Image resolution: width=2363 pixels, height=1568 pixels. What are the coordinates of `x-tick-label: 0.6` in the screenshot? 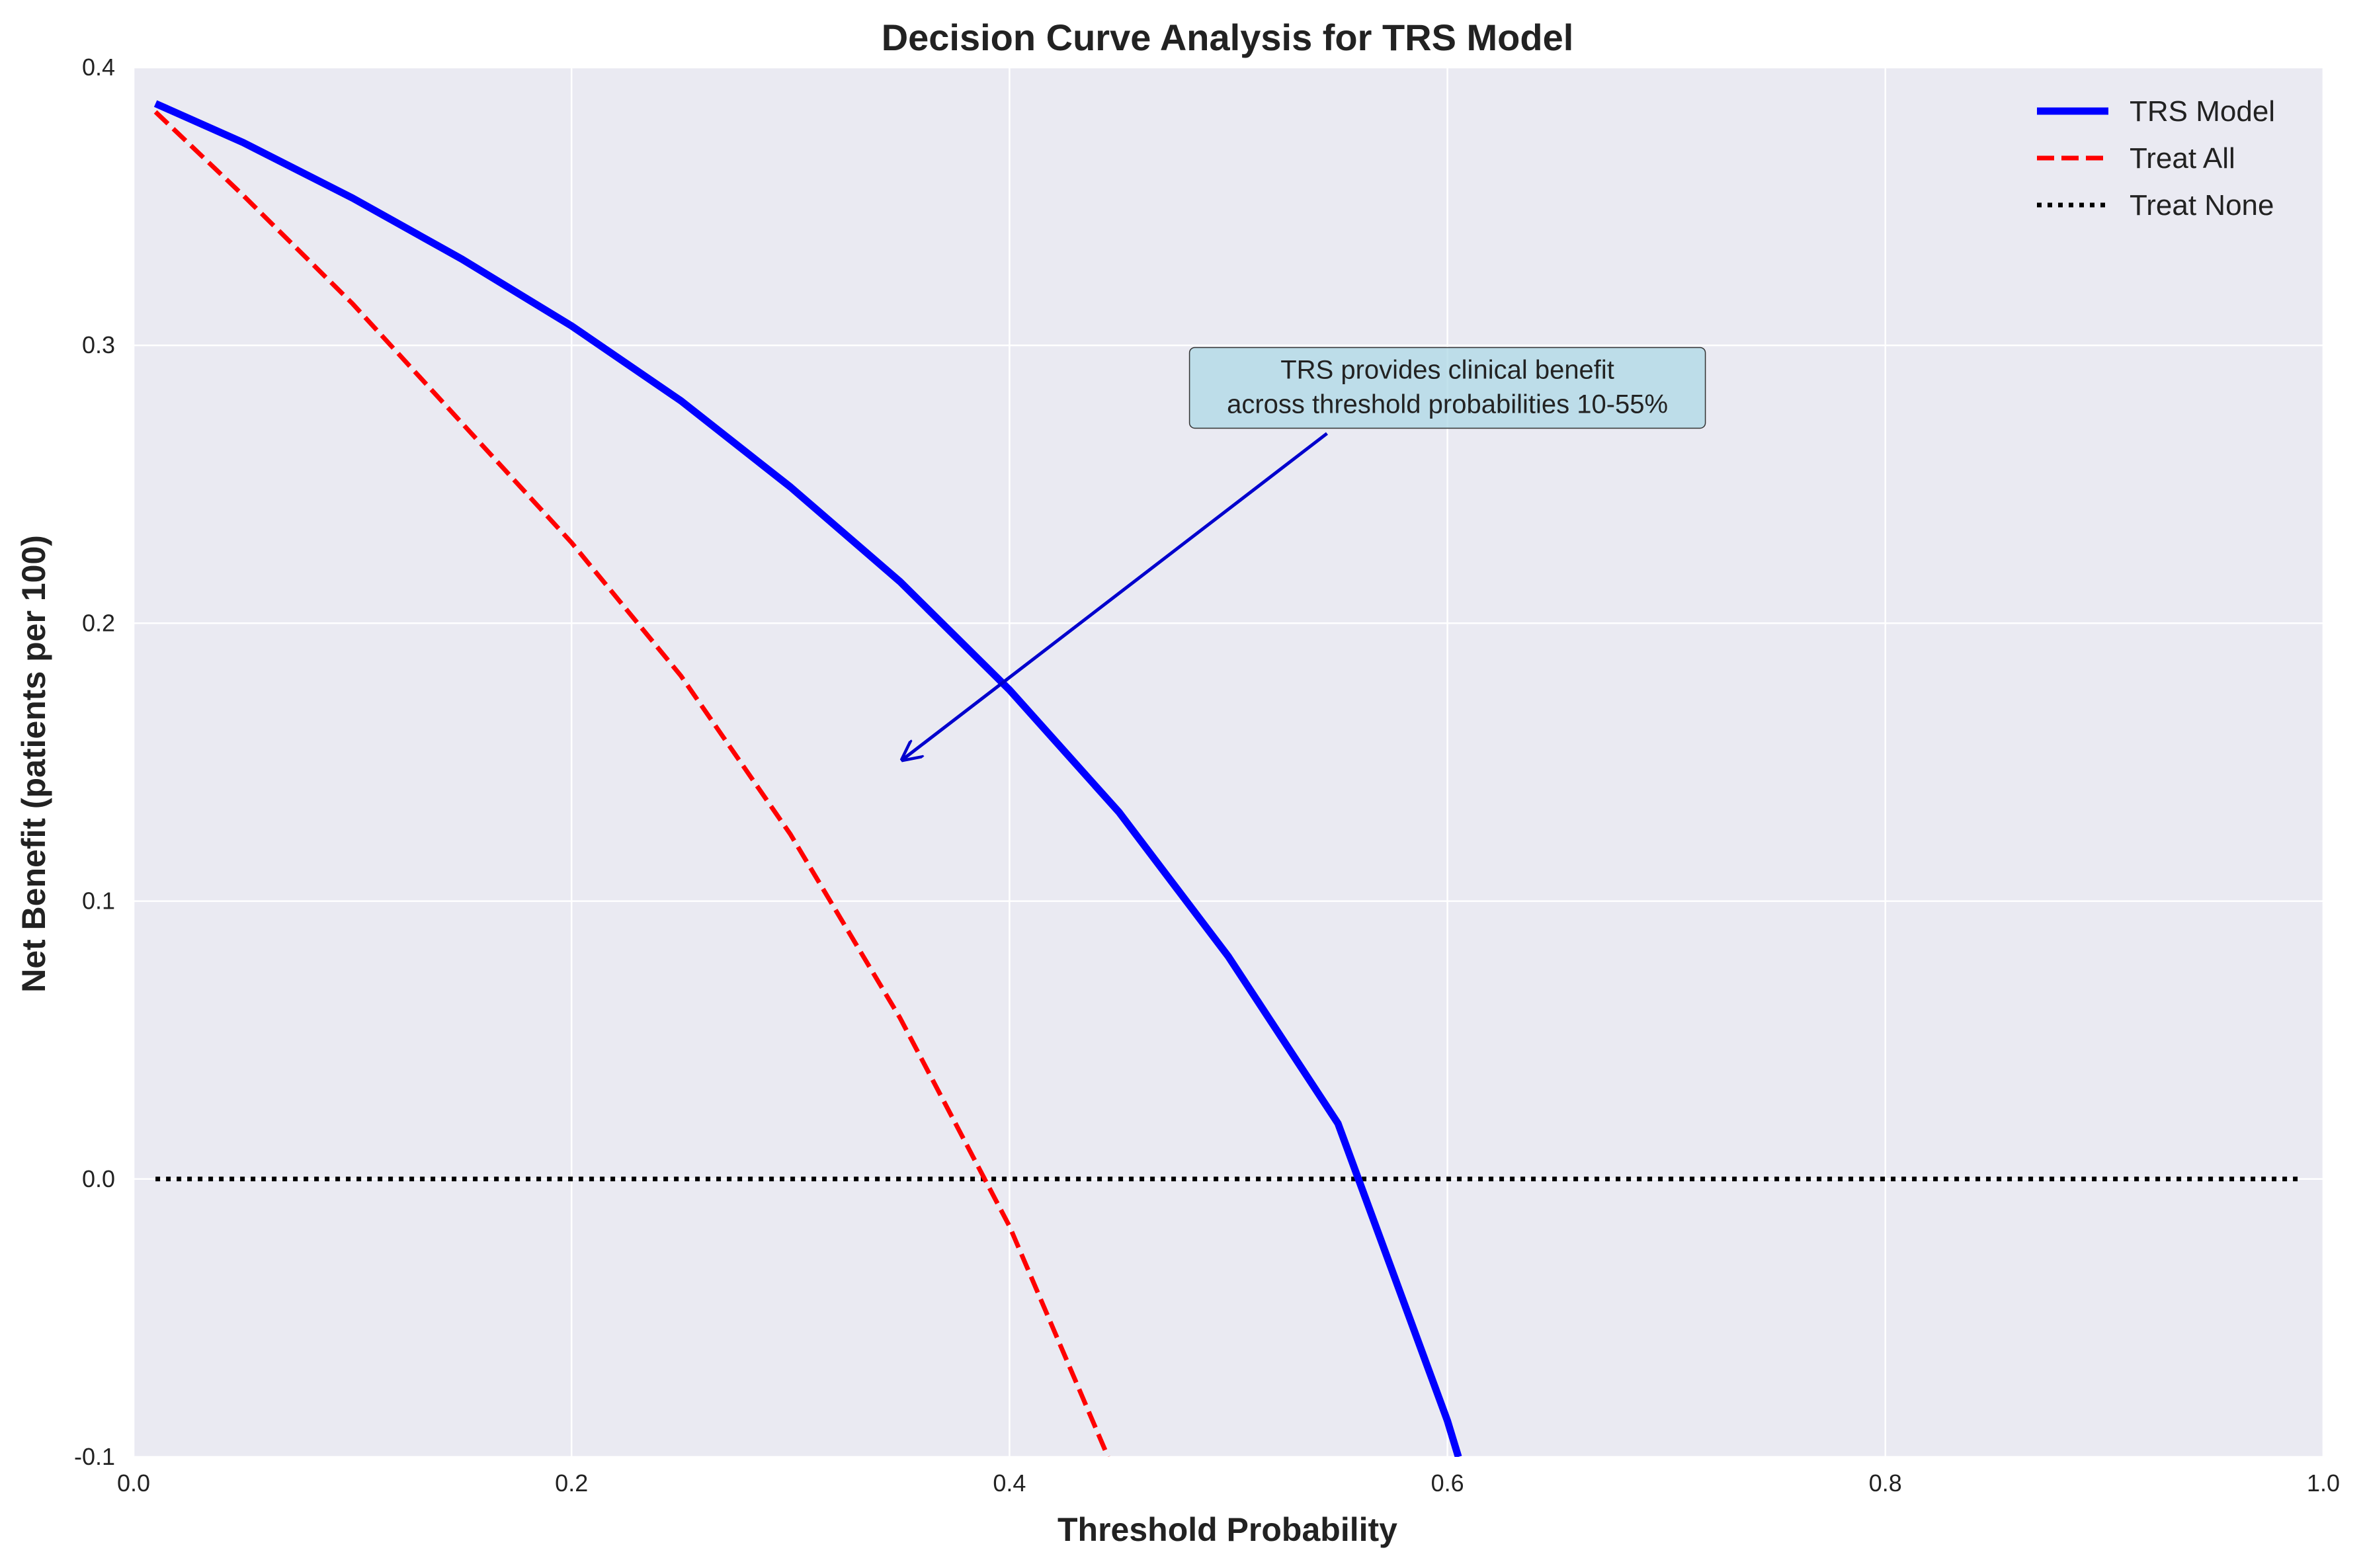 It's located at (1447, 1483).